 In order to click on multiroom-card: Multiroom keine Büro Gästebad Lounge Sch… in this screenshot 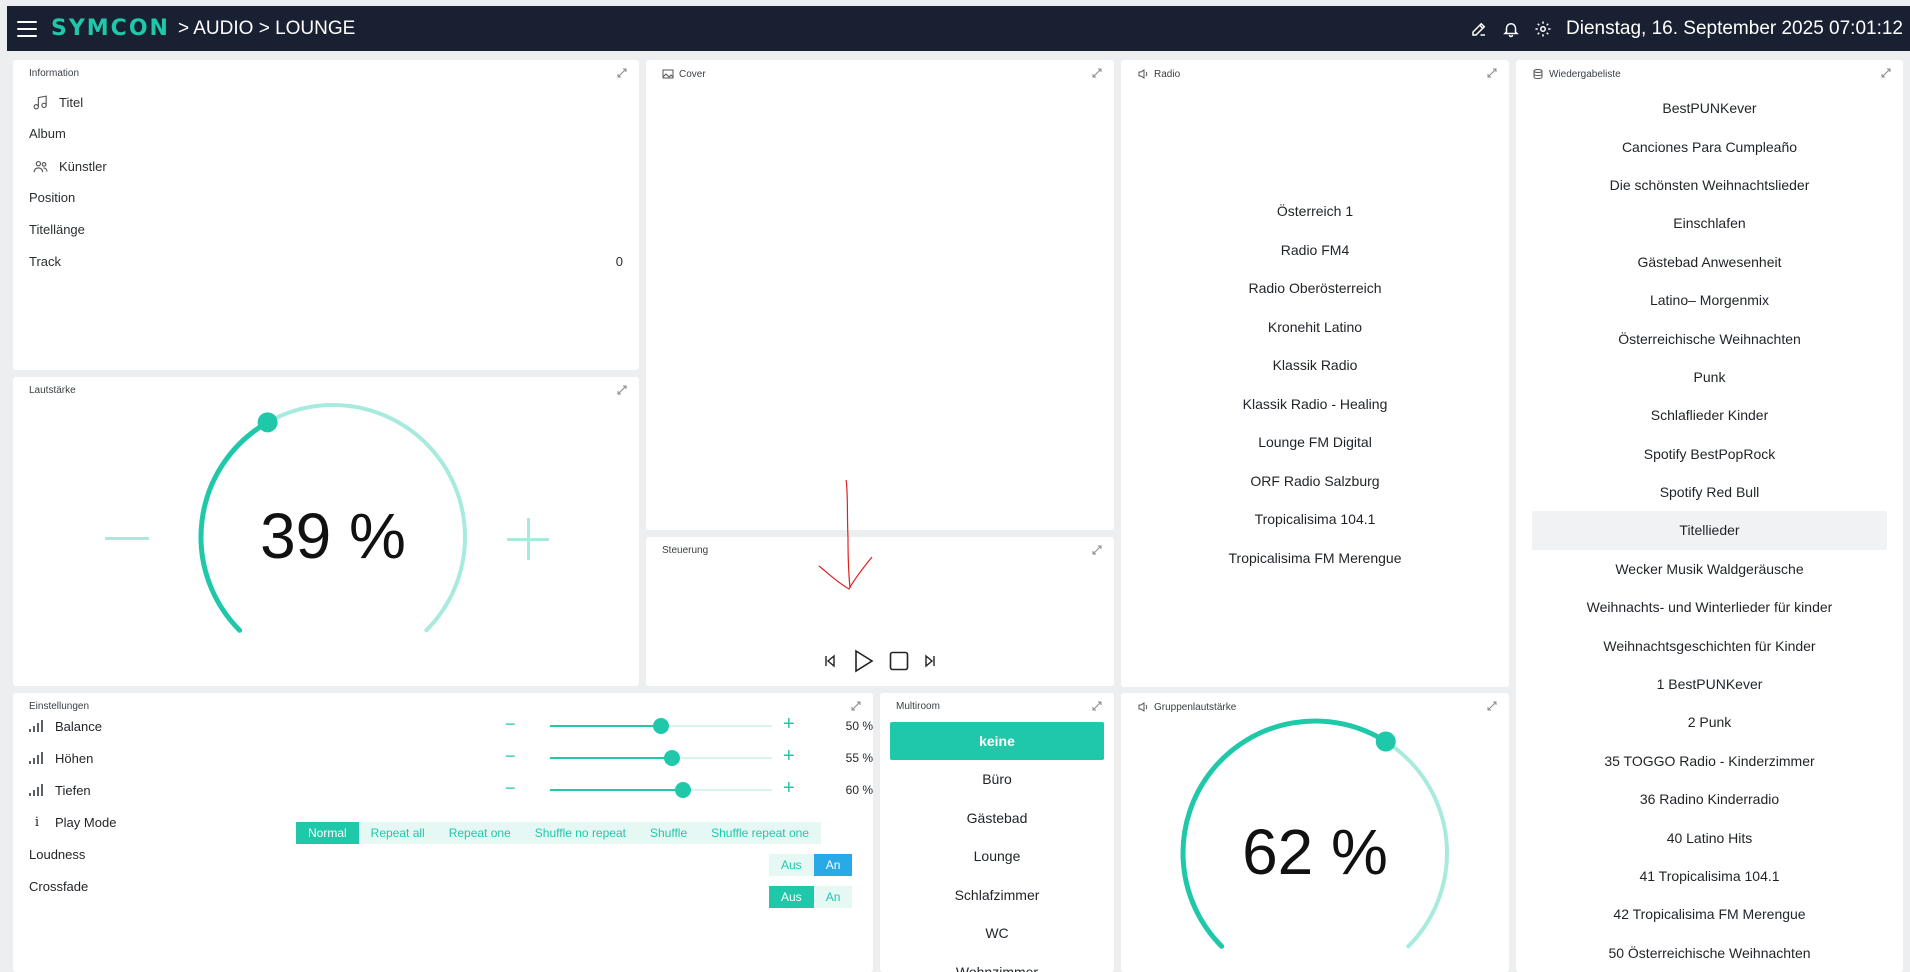, I will do `click(997, 832)`.